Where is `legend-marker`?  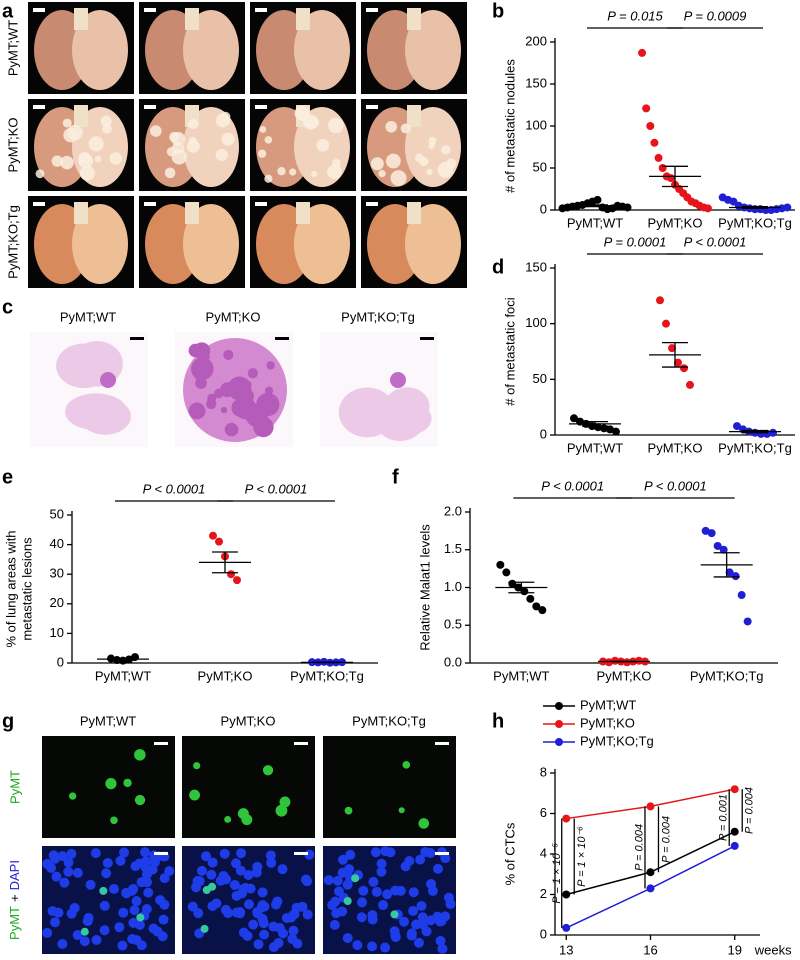
legend-marker is located at coordinates (559, 724).